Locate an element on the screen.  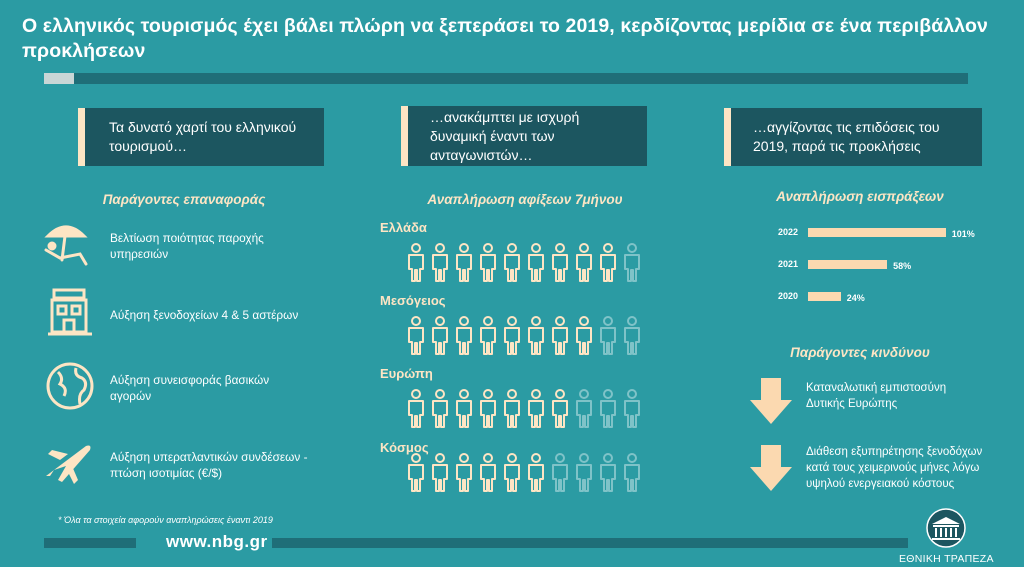
beach-chair-icon is located at coordinates (68, 242).